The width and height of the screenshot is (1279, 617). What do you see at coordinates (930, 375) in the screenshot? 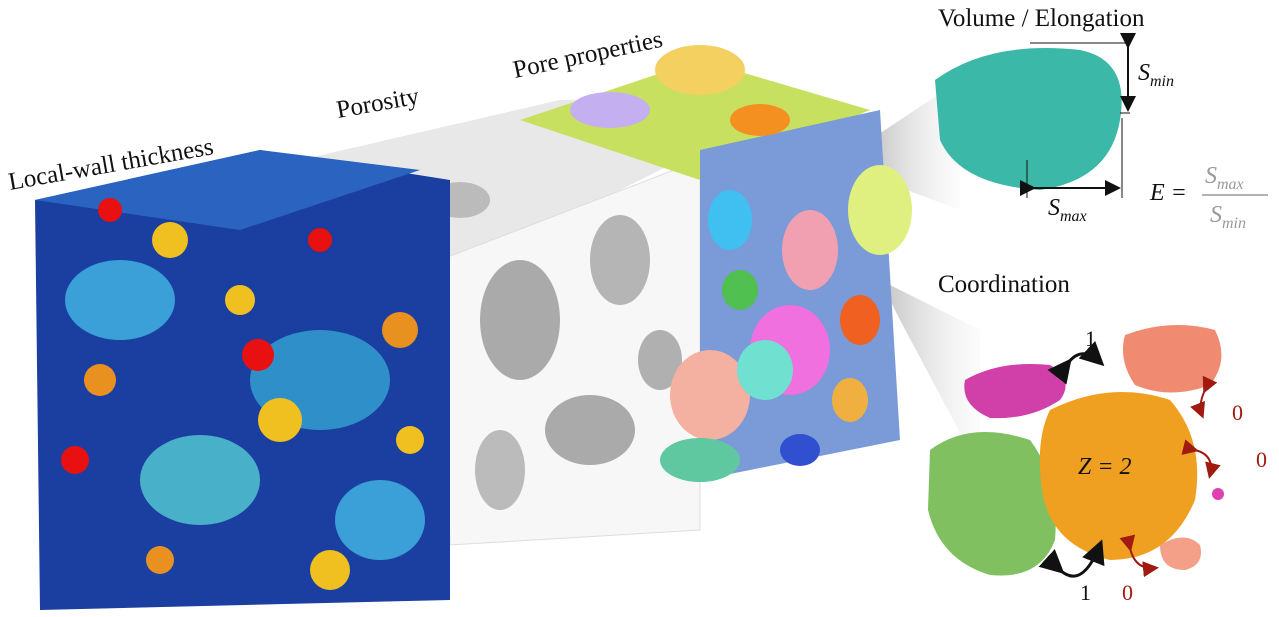
I see `funnel` at bounding box center [930, 375].